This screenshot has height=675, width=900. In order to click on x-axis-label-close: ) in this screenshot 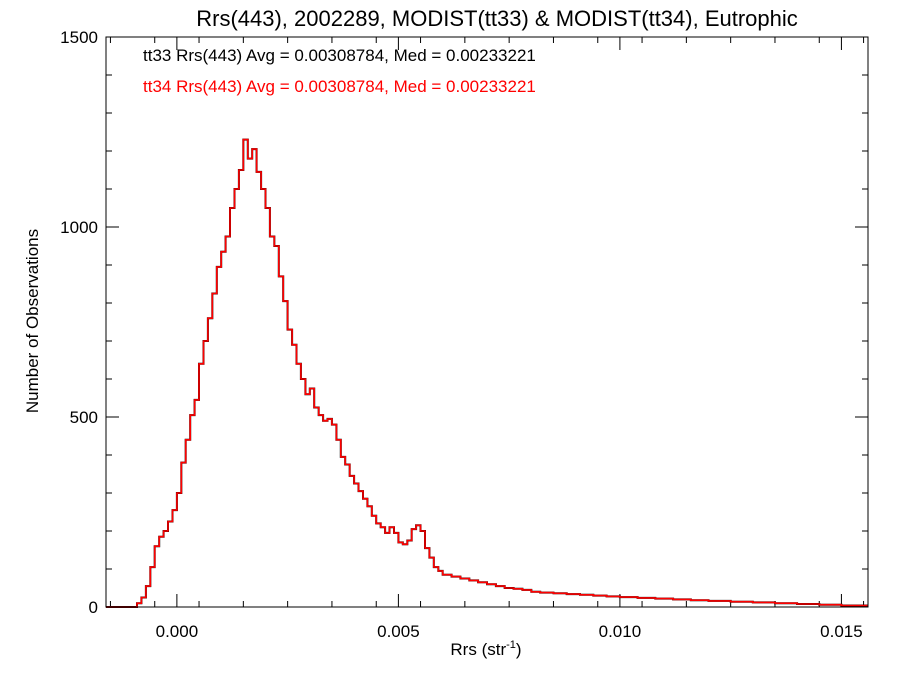, I will do `click(519, 649)`.